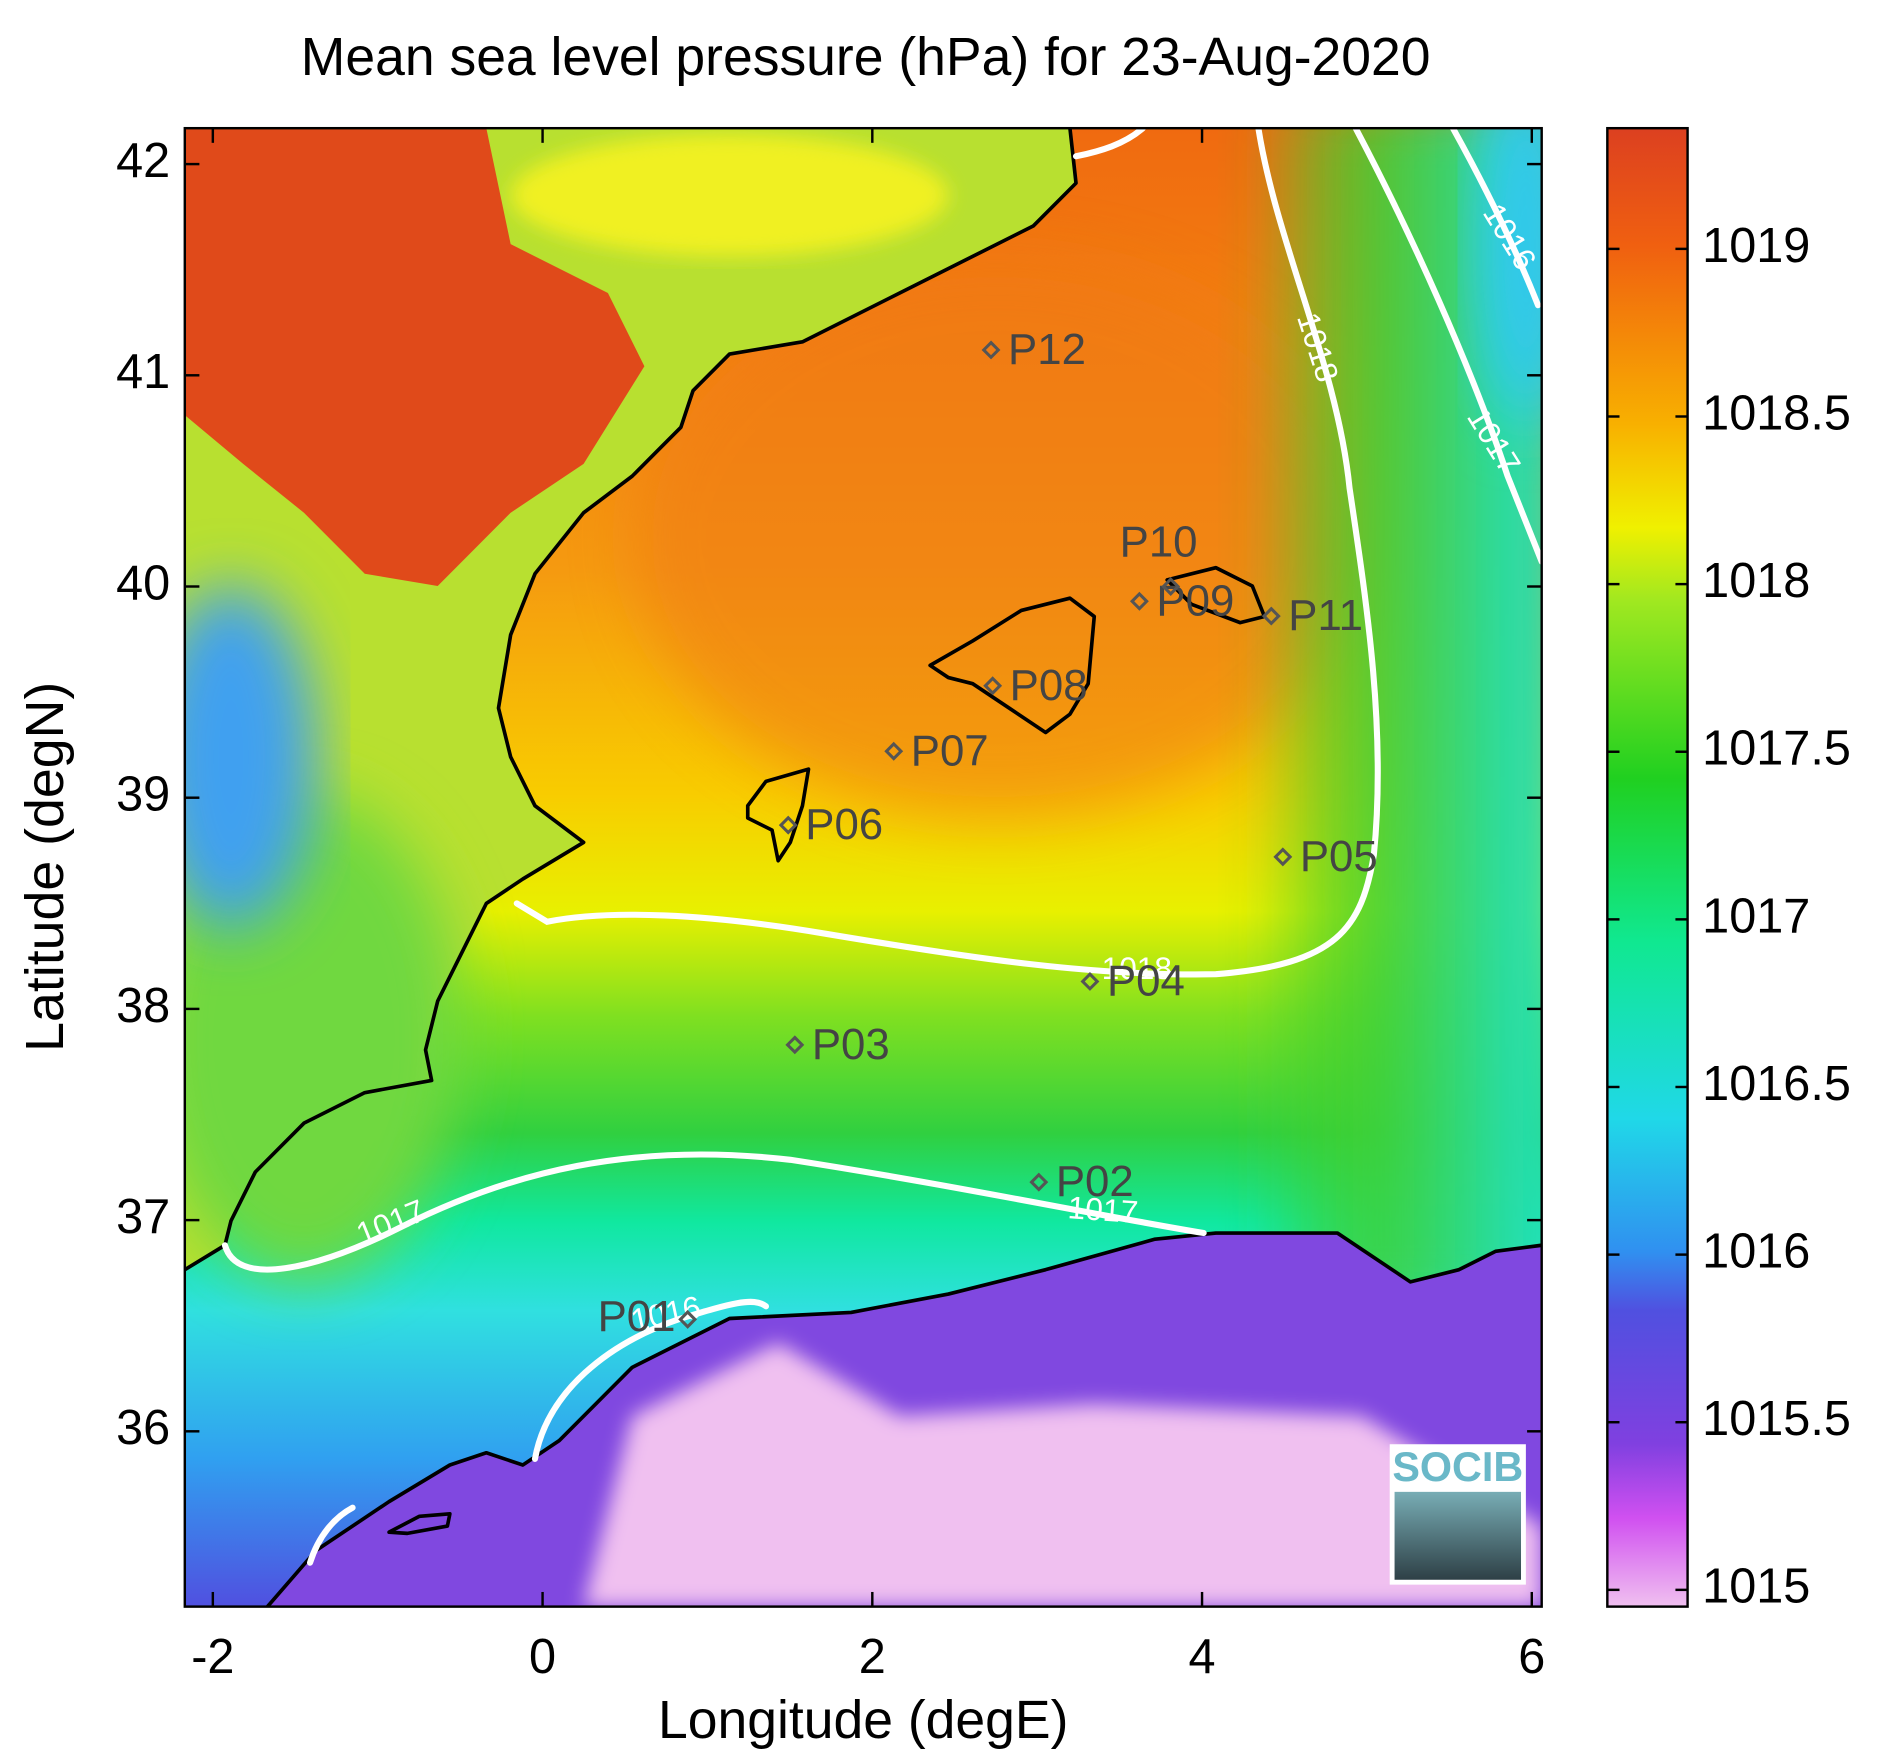 The width and height of the screenshot is (1904, 1758). I want to click on colorbar-tick-label: 1017.5, so click(1776, 749).